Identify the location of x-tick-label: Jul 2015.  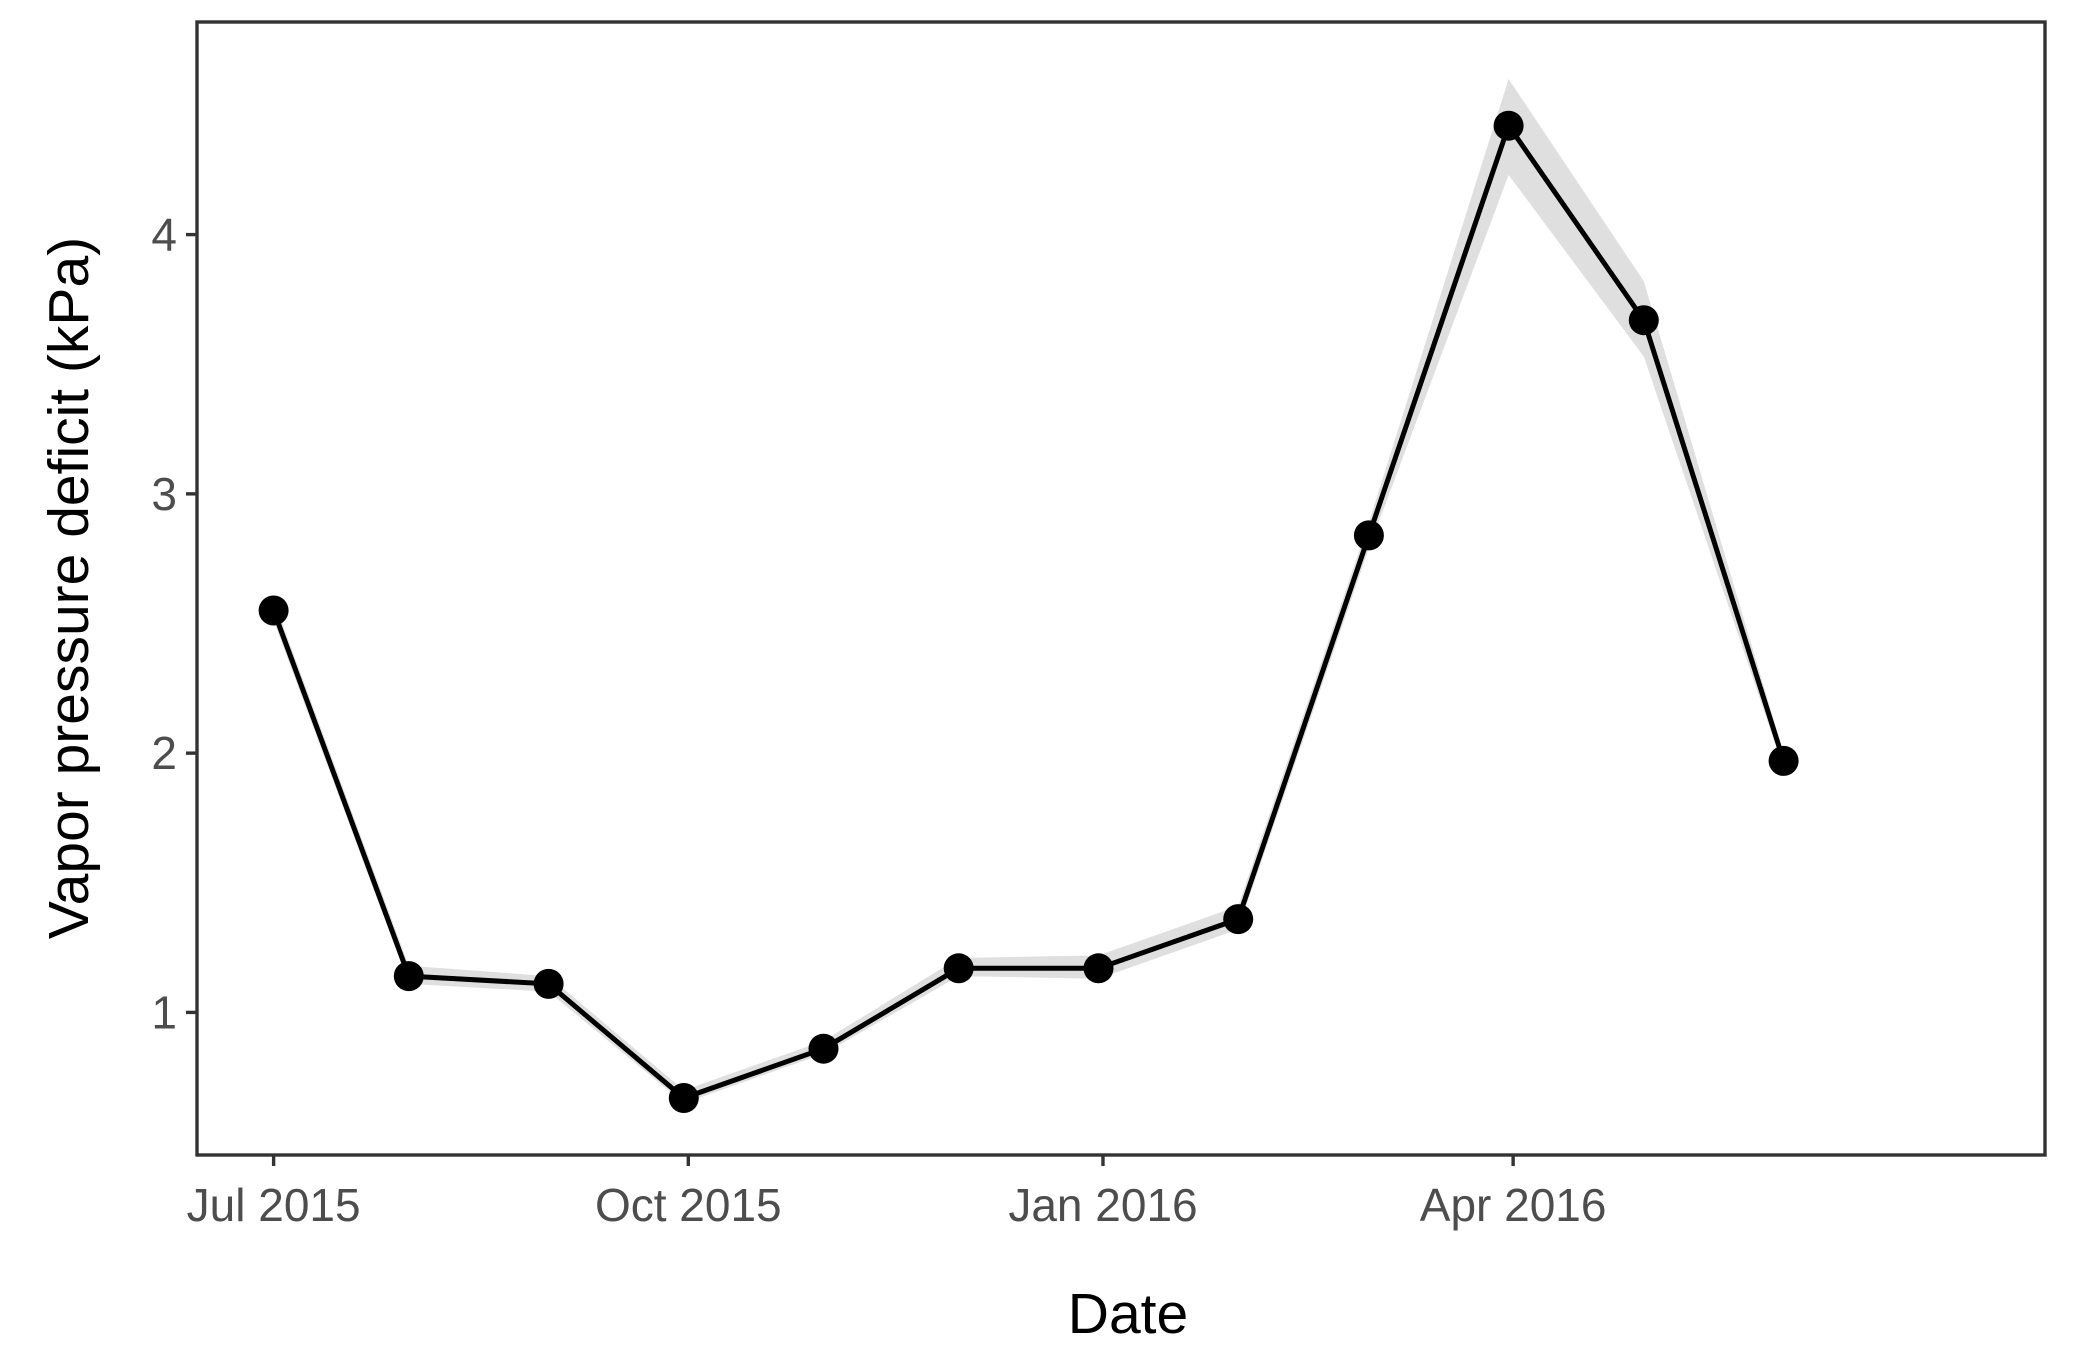
(274, 1205).